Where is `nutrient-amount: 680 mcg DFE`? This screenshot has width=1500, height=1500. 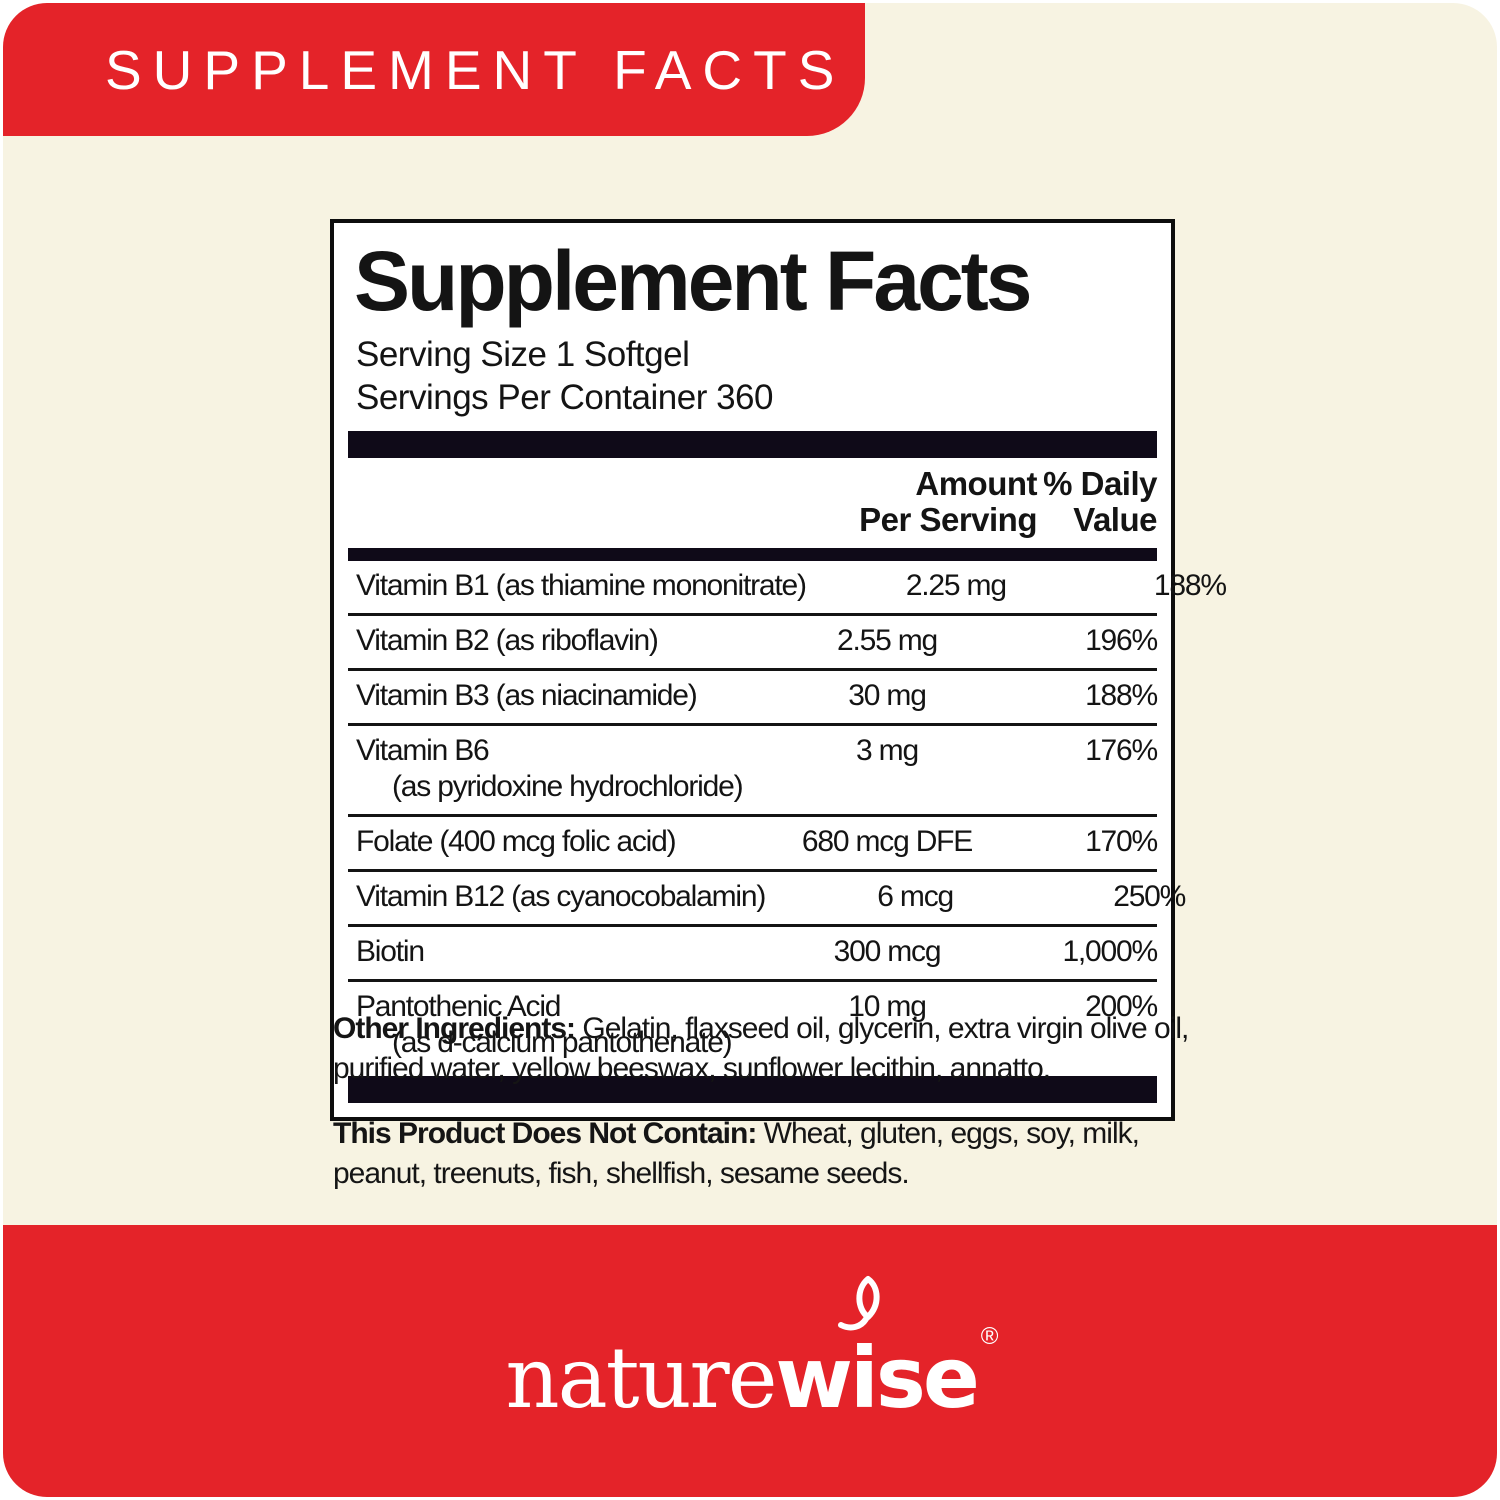
nutrient-amount: 680 mcg DFE is located at coordinates (887, 841).